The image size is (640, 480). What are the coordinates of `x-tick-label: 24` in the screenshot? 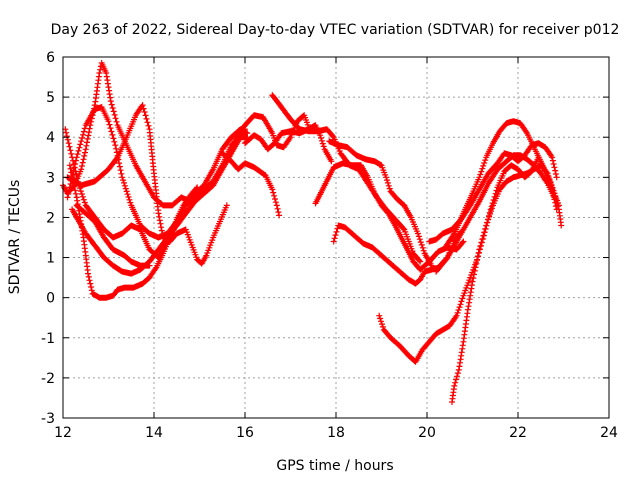 It's located at (609, 433).